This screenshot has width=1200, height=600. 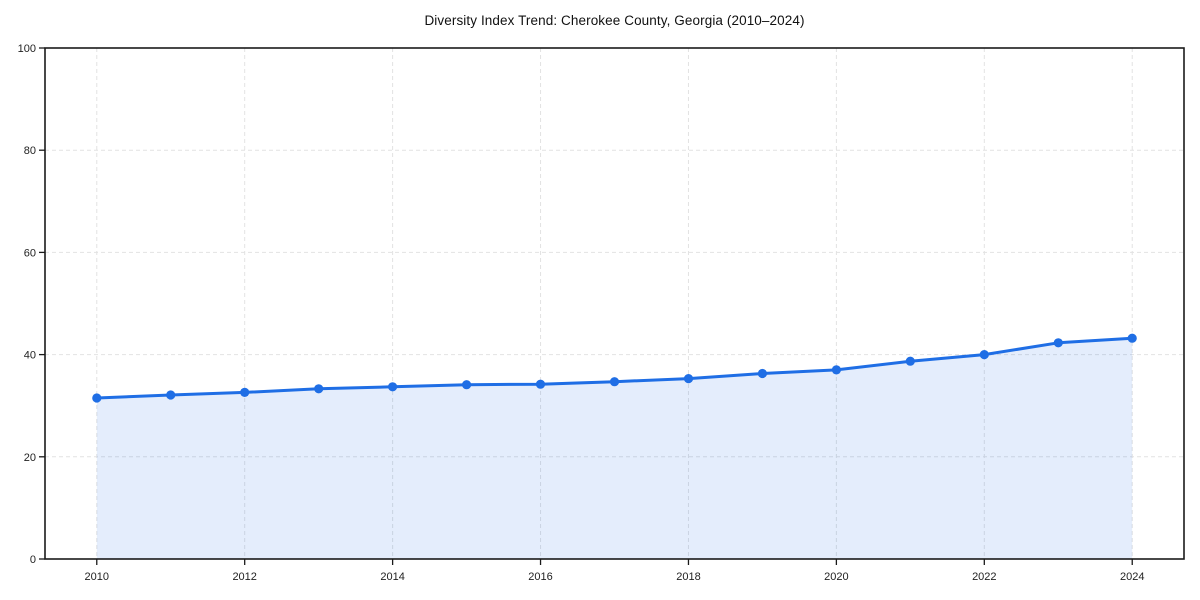 I want to click on data-point-2024, so click(x=1132, y=338).